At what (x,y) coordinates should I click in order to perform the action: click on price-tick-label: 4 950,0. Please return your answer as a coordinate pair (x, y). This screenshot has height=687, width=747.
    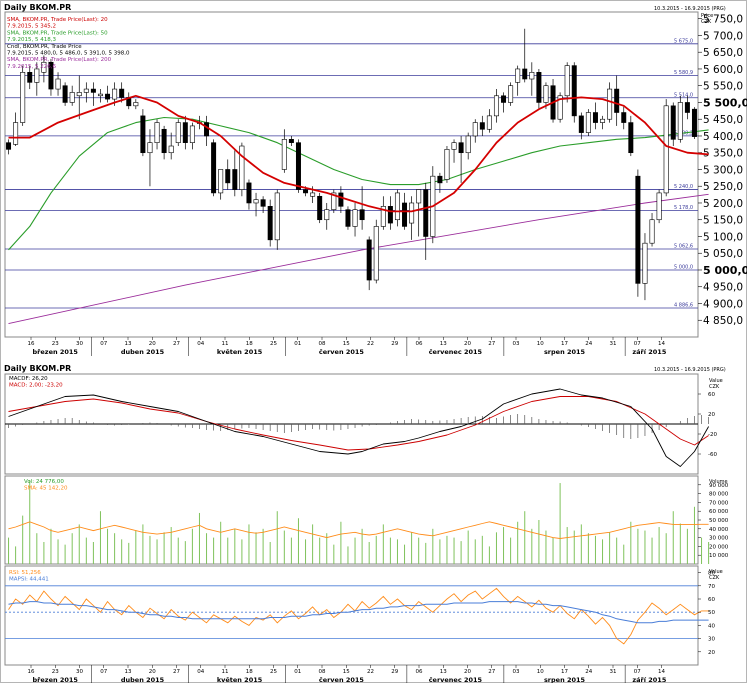
    Looking at the image, I should click on (723, 288).